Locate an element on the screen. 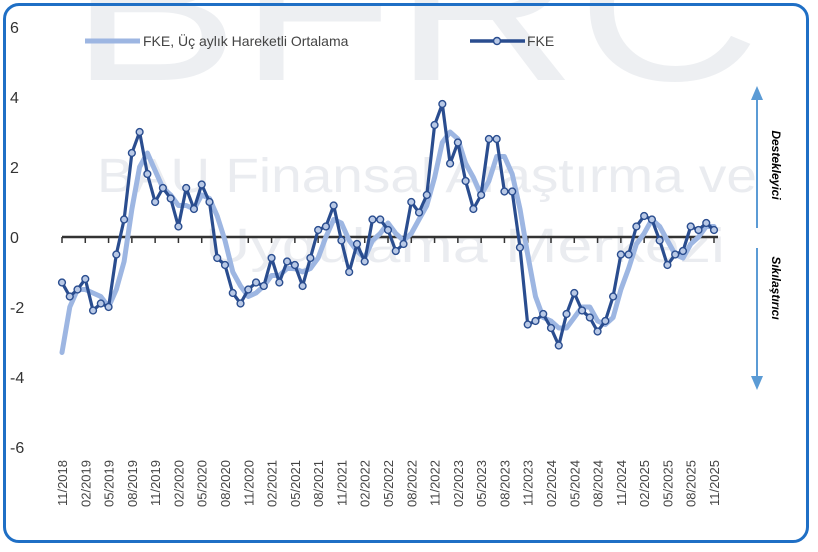 This screenshot has width=818, height=552. x-tick-label: 11/2020 is located at coordinates (248, 483).